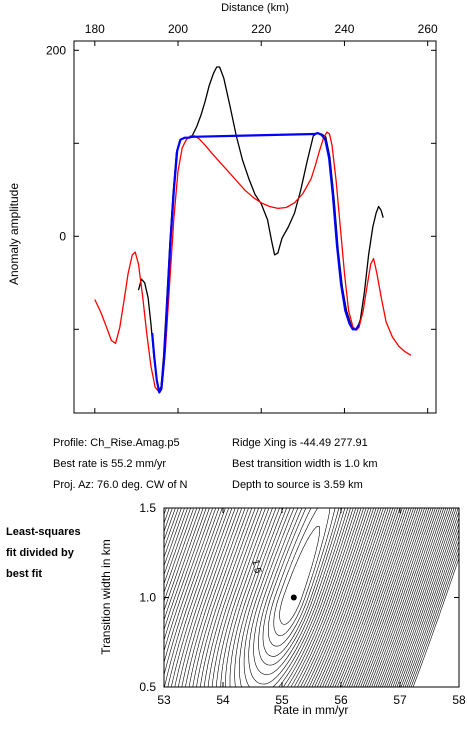 Image resolution: width=467 pixels, height=745 pixels. Describe the element at coordinates (459, 700) in the screenshot. I see `x-tick-label: 58` at that location.